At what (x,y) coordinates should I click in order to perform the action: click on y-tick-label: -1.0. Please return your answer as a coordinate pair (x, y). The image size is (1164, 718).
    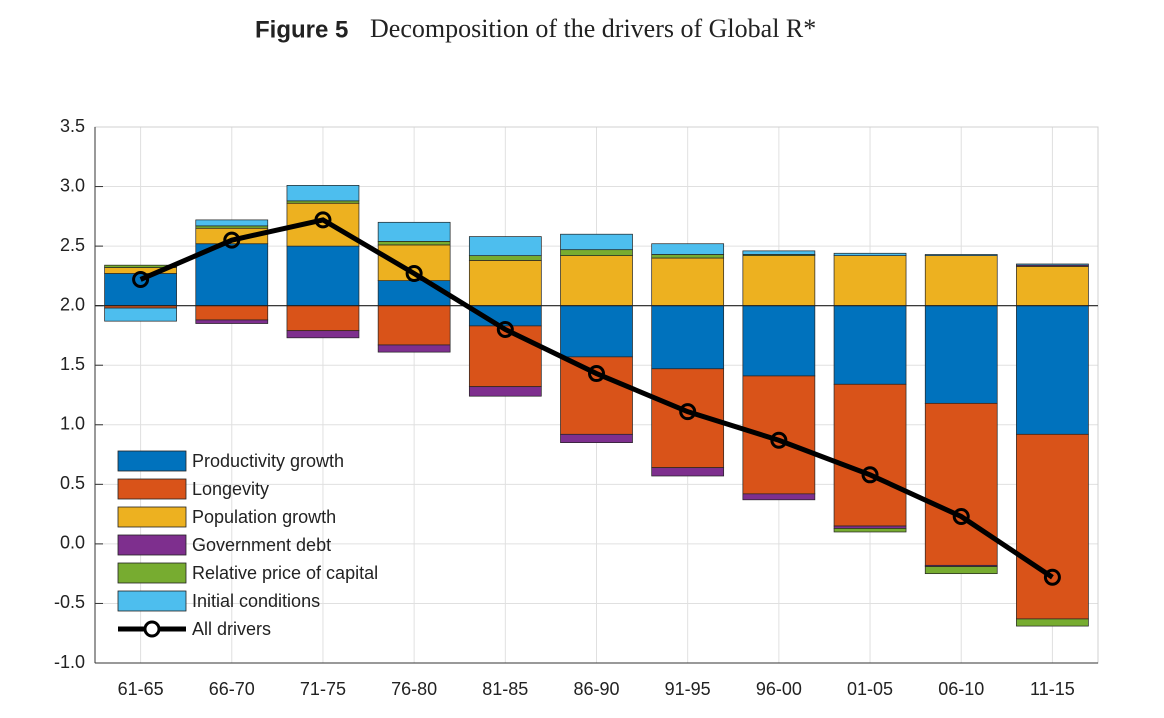
    Looking at the image, I should click on (69, 662).